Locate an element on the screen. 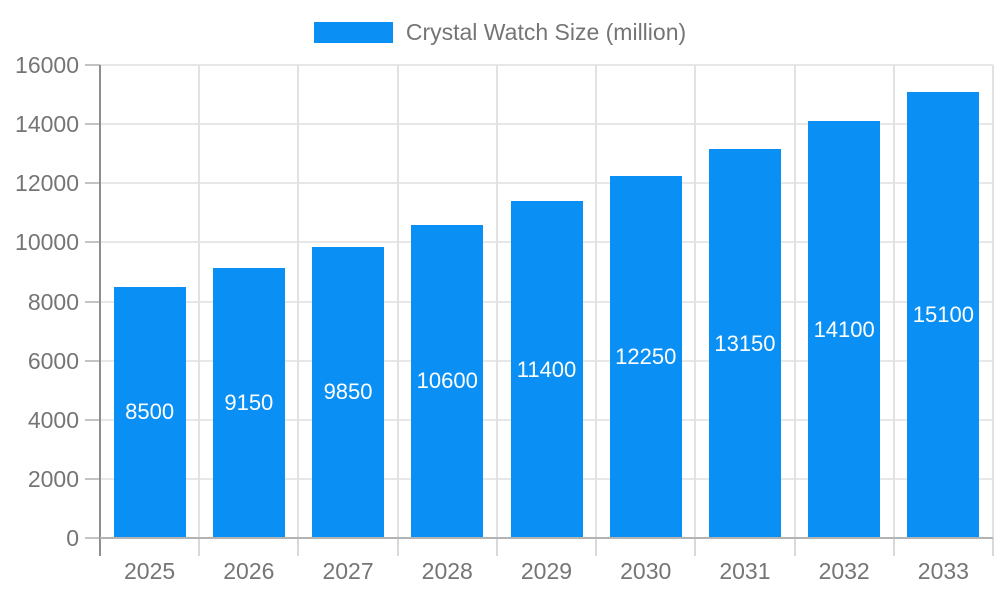 The image size is (1000, 600). x-tick-label: 2028 is located at coordinates (447, 571).